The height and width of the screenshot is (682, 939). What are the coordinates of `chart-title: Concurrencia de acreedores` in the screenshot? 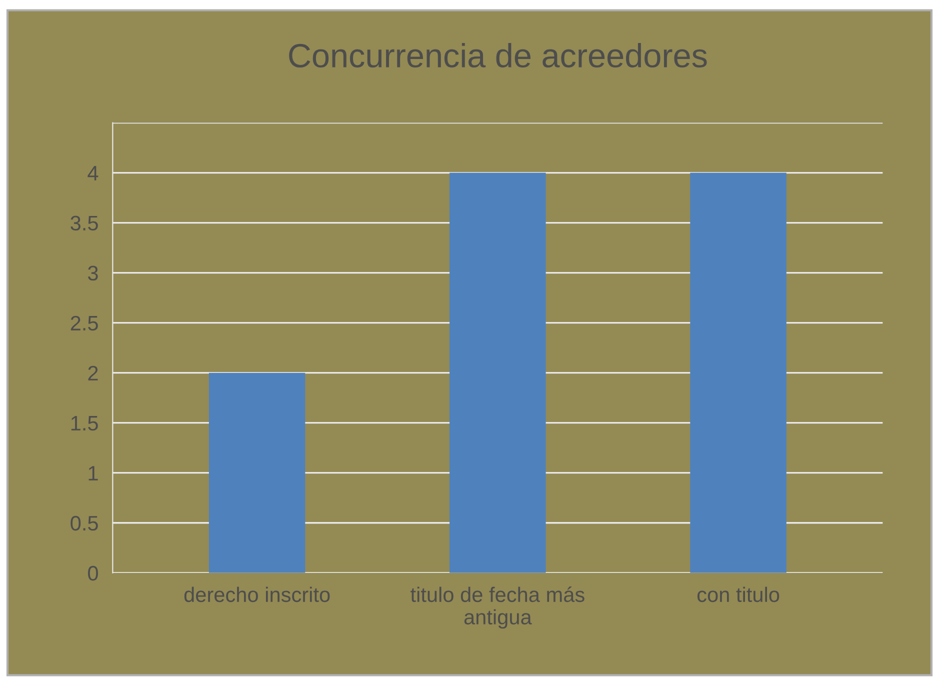 It's located at (498, 55).